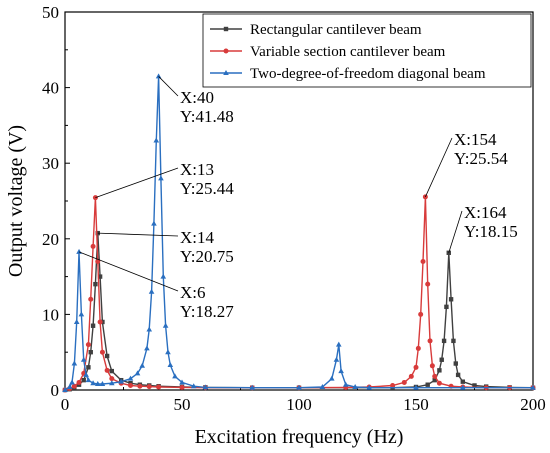 The image size is (550, 453). Describe the element at coordinates (56, 201) in the screenshot. I see `y-axis: 0 10 20 30 40 50` at that location.